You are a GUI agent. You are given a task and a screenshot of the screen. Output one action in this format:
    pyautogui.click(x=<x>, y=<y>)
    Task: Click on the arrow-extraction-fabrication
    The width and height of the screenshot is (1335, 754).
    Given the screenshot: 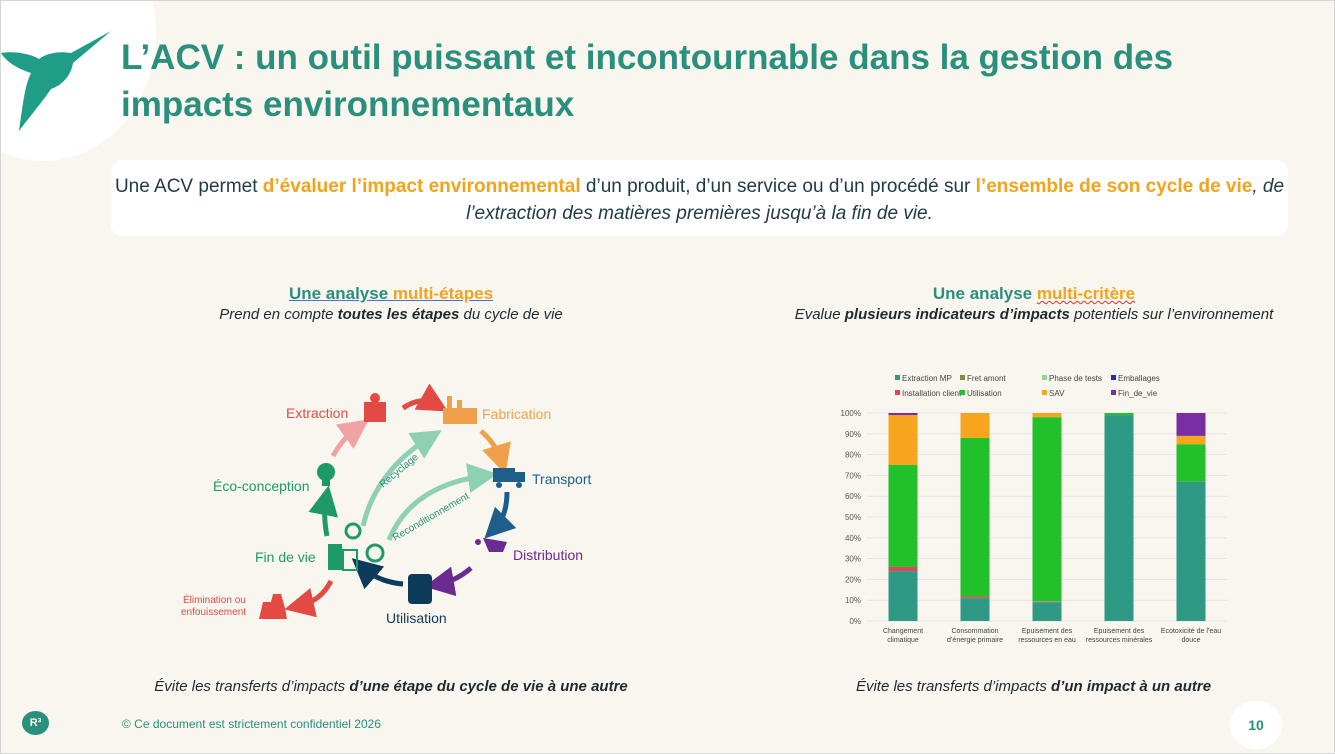 What is the action you would take?
    pyautogui.click(x=425, y=397)
    